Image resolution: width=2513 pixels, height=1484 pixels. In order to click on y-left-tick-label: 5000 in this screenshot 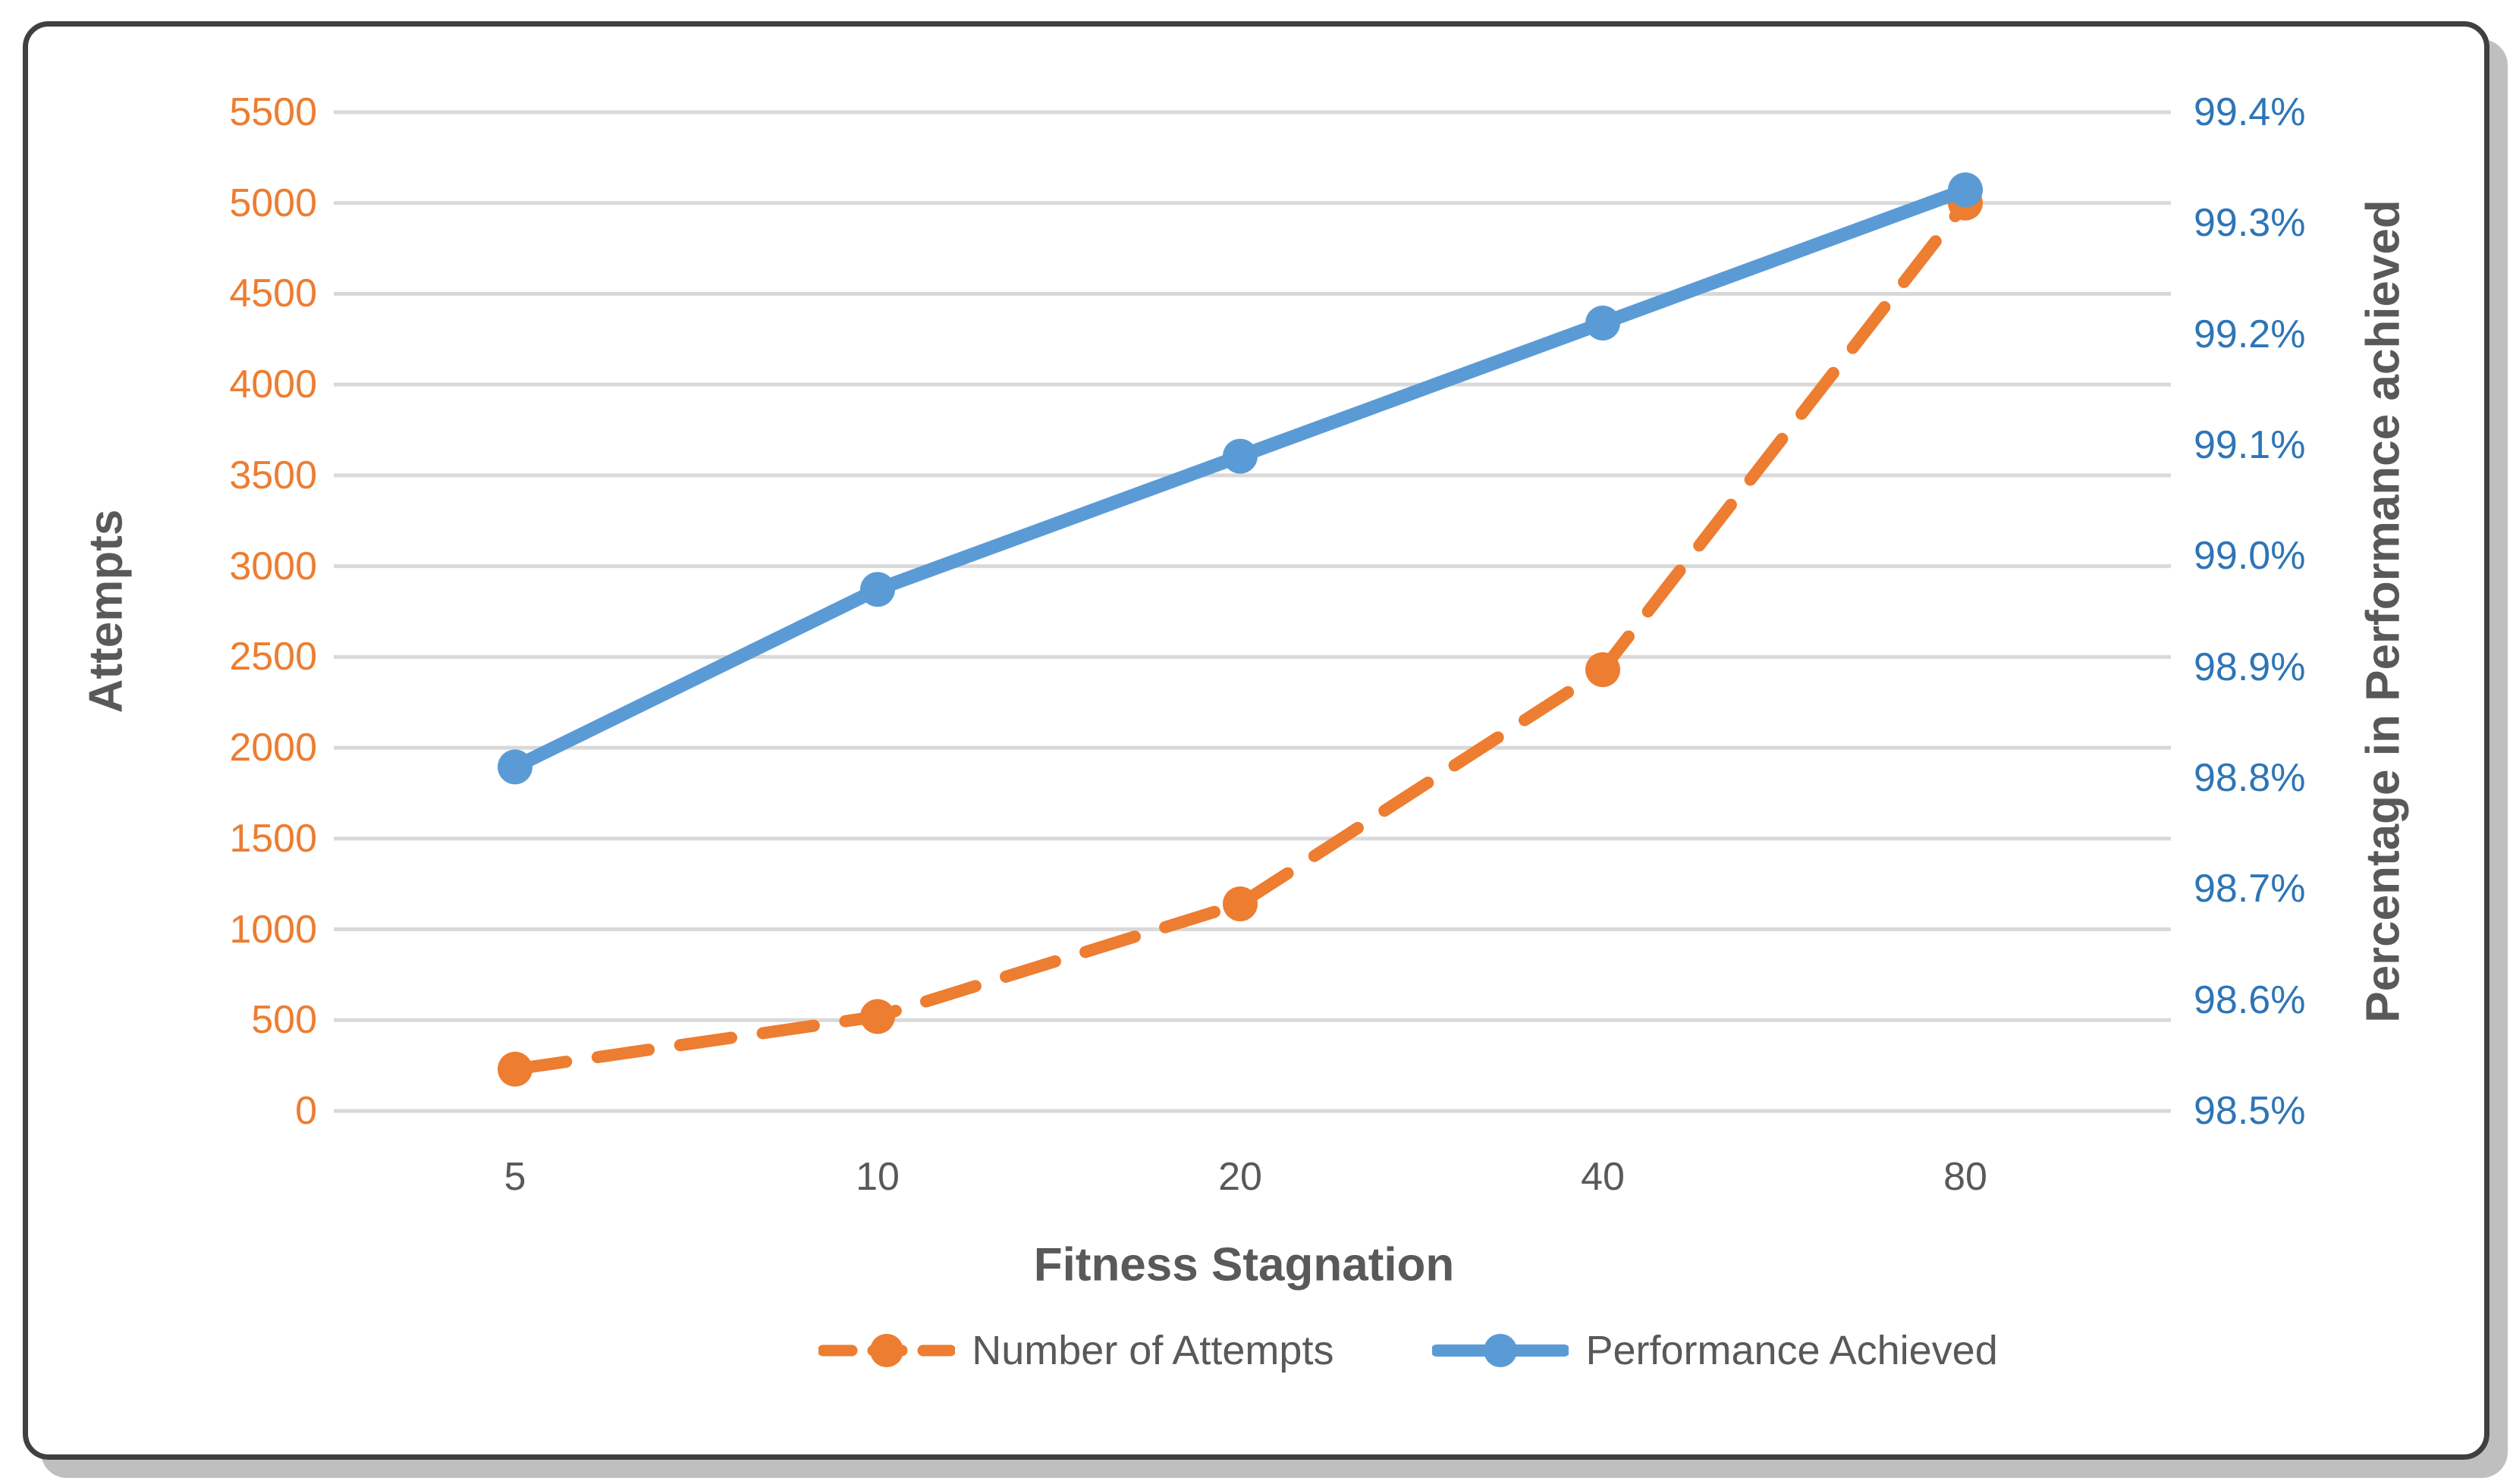, I will do `click(273, 203)`.